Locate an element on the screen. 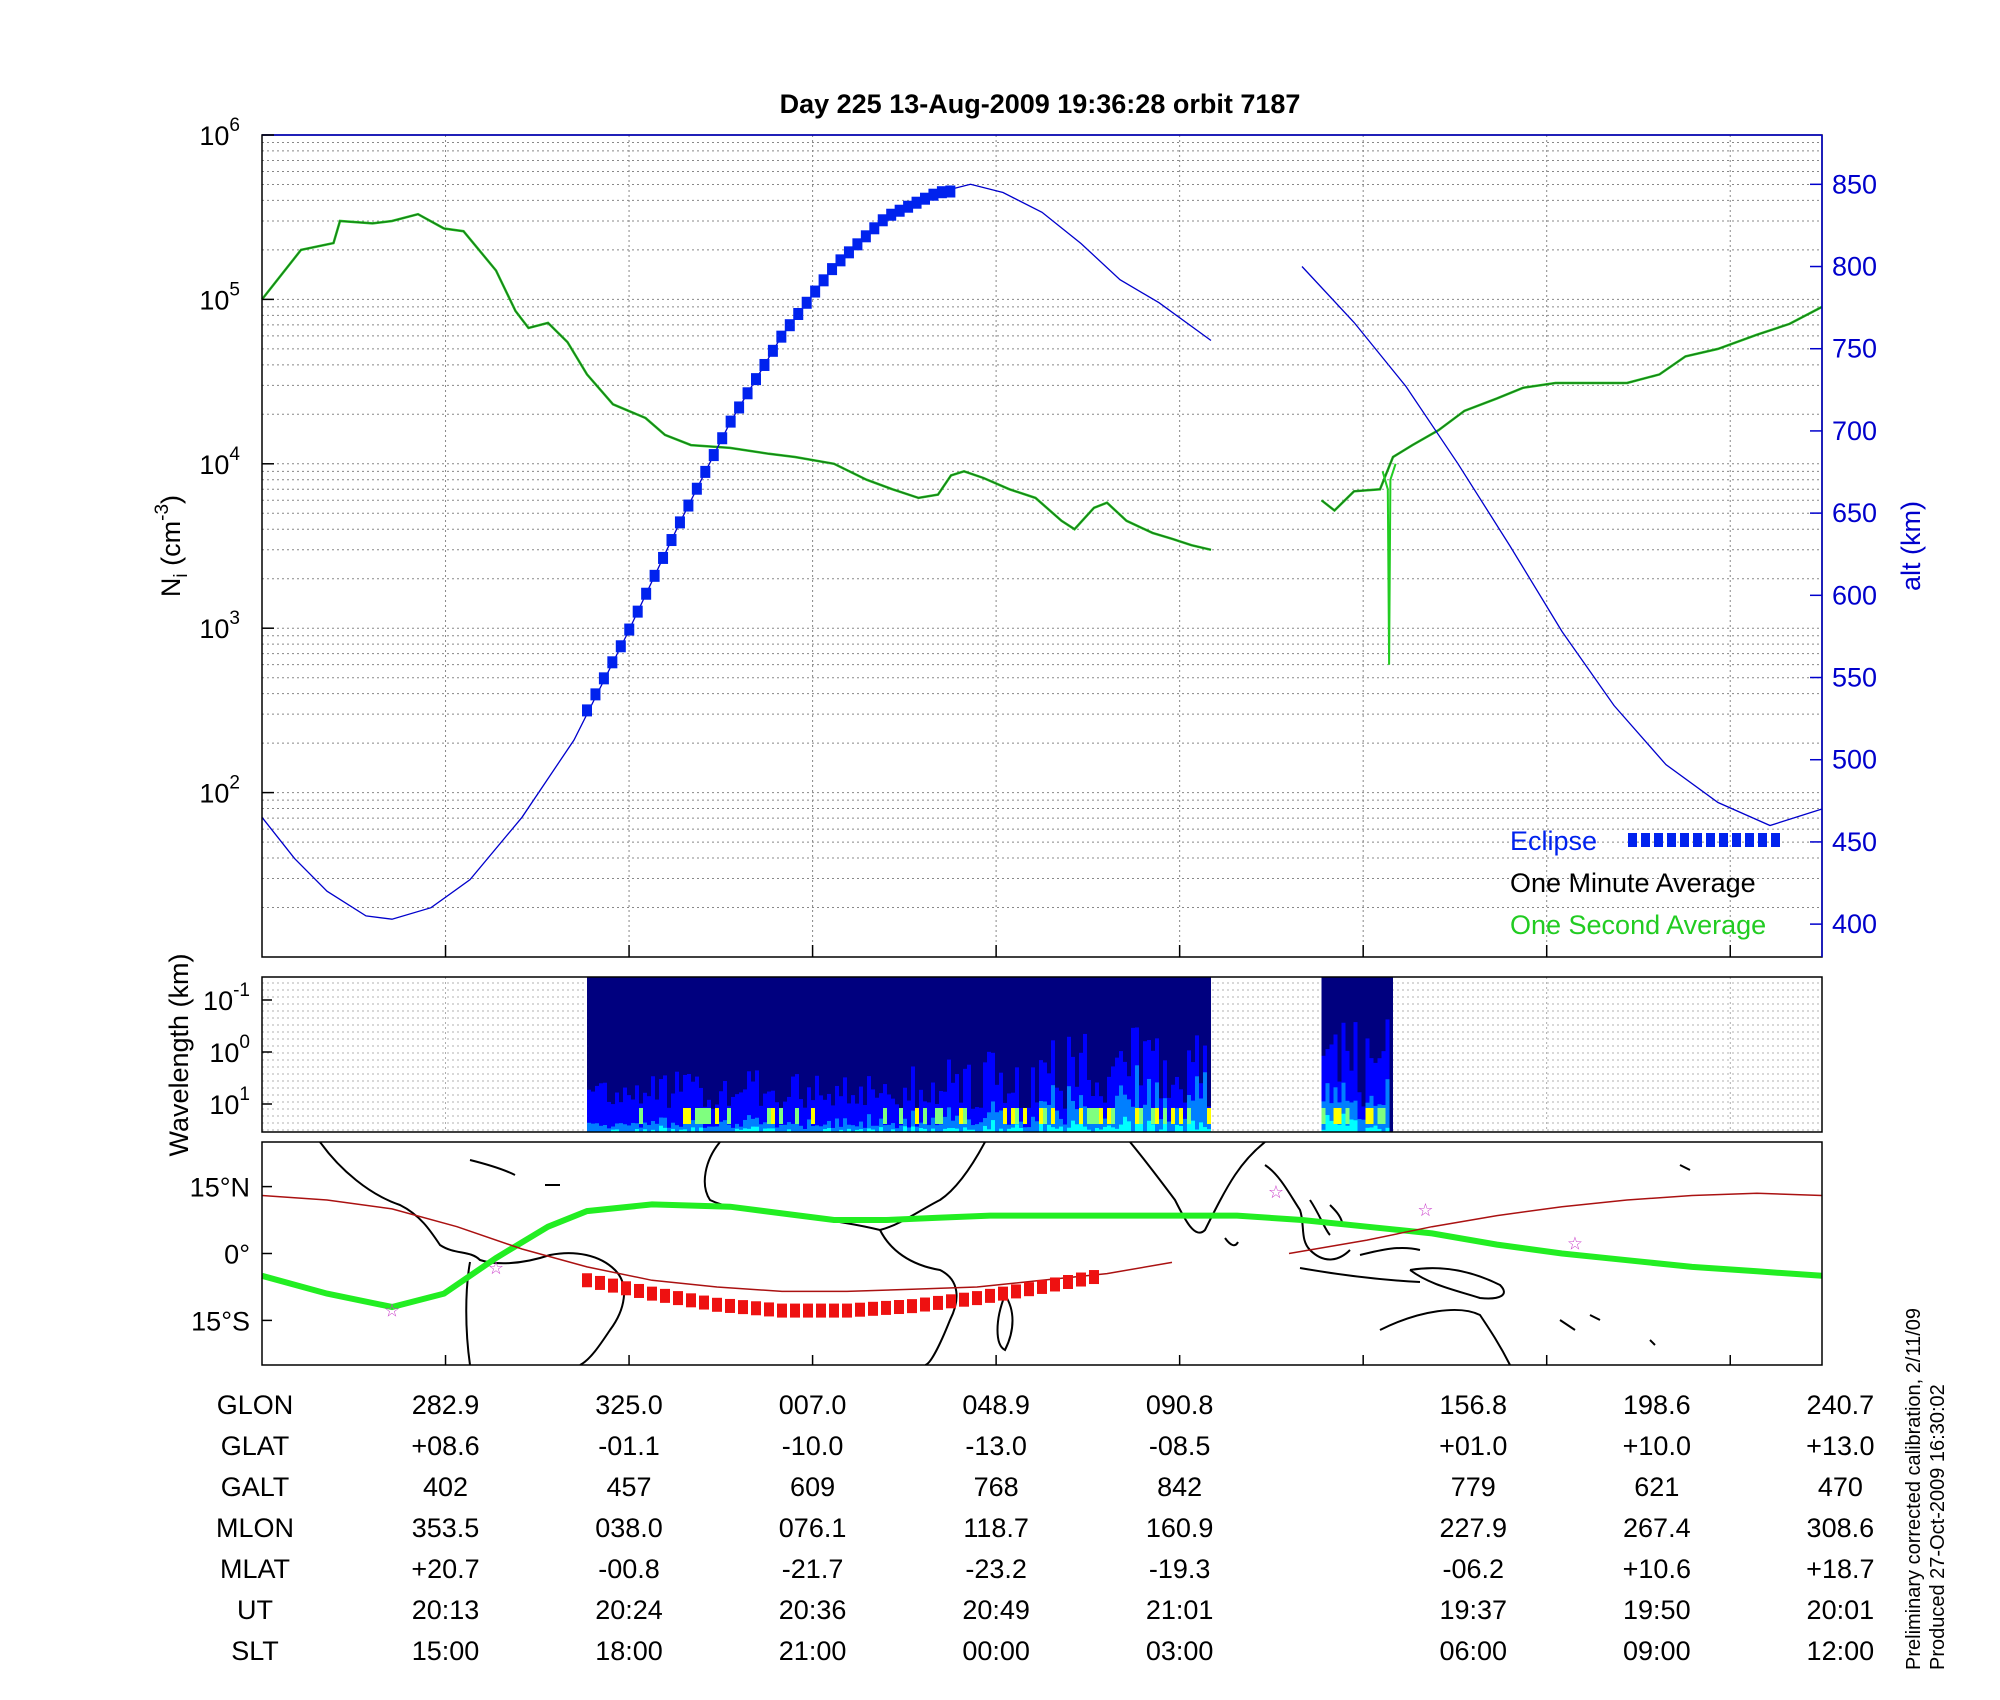  y-tick-label: 15°N is located at coordinates (220, 1188).